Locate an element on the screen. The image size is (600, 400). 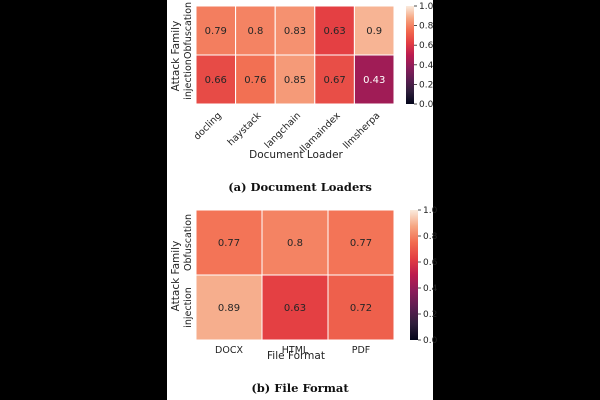
heatmap-a-colorbar-ticks: 0.0 0.2 0.4 0.6 0.8 1.0 is located at coordinates (424, 56).